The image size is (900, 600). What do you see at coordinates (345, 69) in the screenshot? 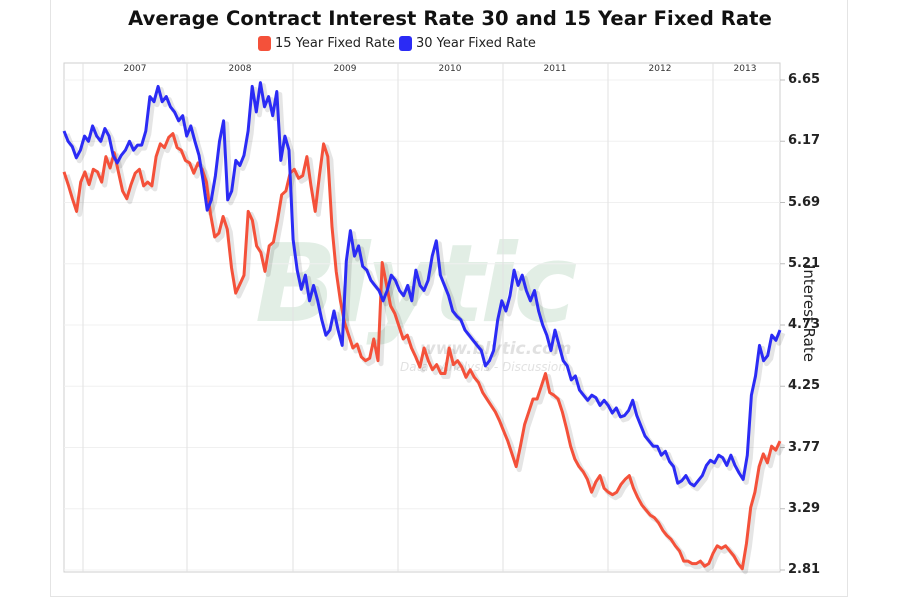
I see `x-tick-label: 2009` at bounding box center [345, 69].